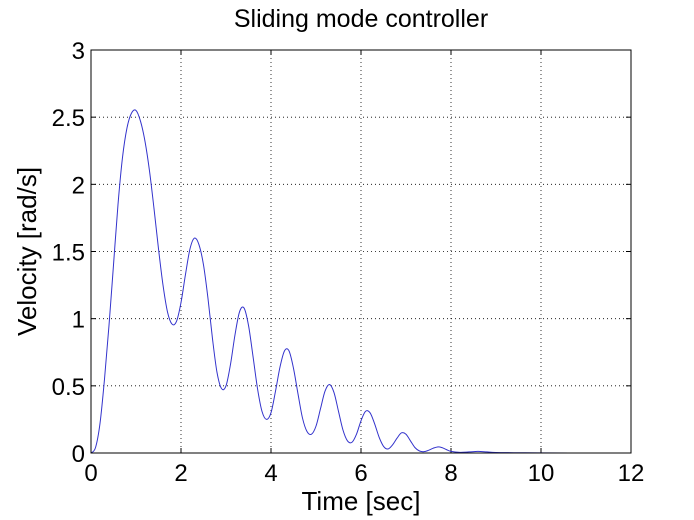 Image resolution: width=694 pixels, height=520 pixels. Describe the element at coordinates (78, 454) in the screenshot. I see `y-tick-label: 0` at that location.